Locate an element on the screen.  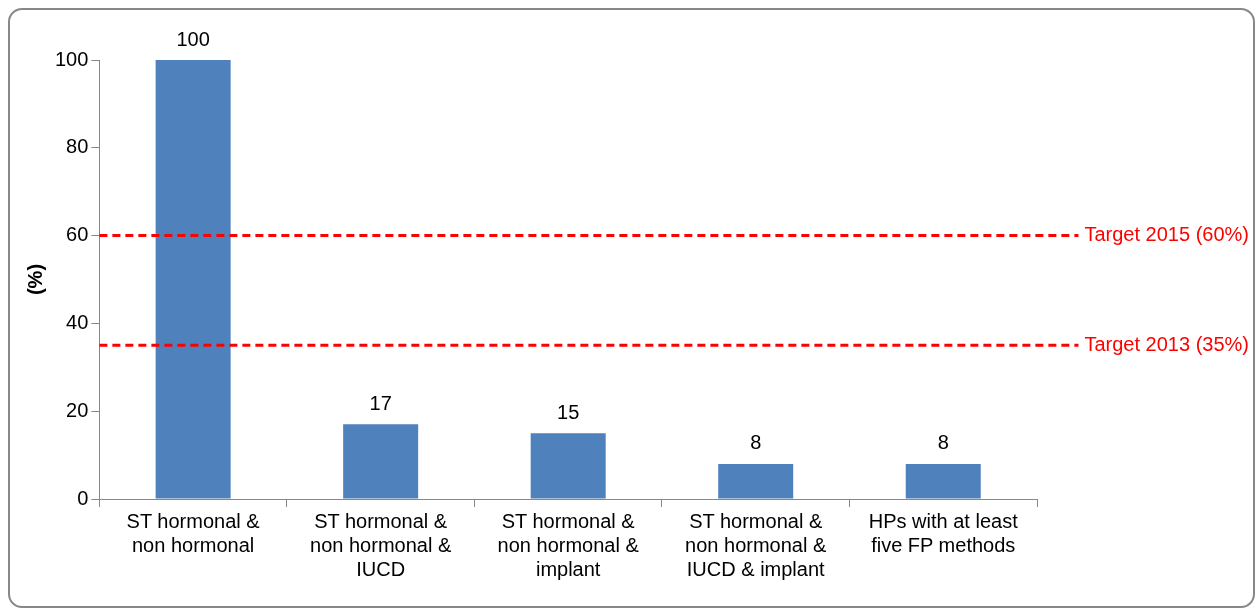
data-label: 15 is located at coordinates (568, 411).